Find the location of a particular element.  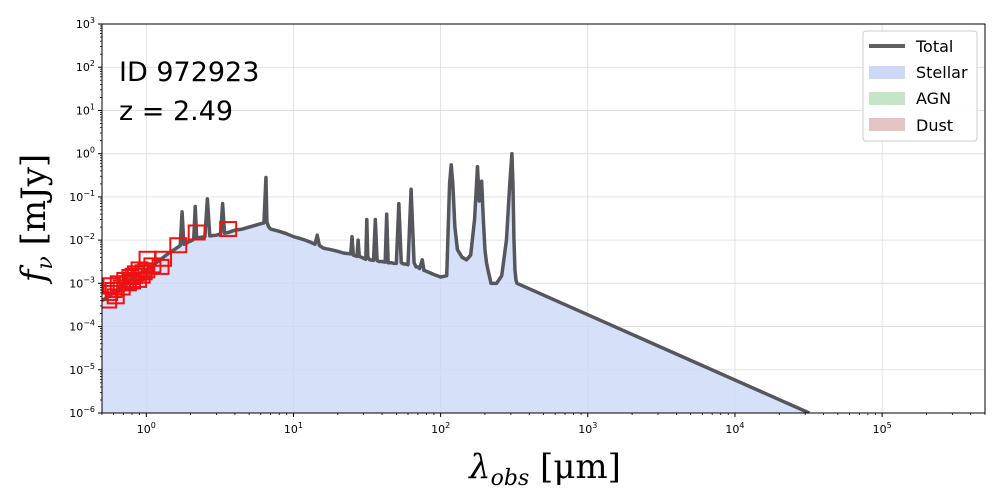

x-tick-label: 10⁰ is located at coordinates (146, 428).